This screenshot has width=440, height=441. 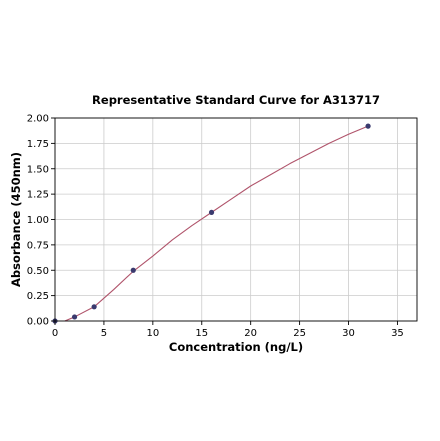 What do you see at coordinates (38, 144) in the screenshot?
I see `y-tick-label: 1.75` at bounding box center [38, 144].